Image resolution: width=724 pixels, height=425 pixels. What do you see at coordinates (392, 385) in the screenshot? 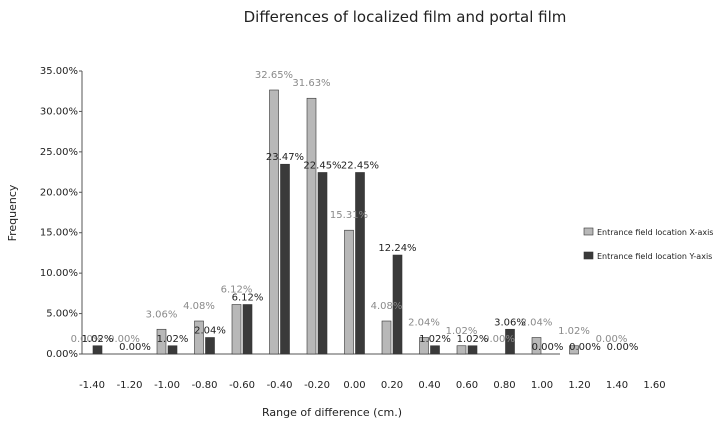
I see `x-tick-label: 0.20` at bounding box center [392, 385].